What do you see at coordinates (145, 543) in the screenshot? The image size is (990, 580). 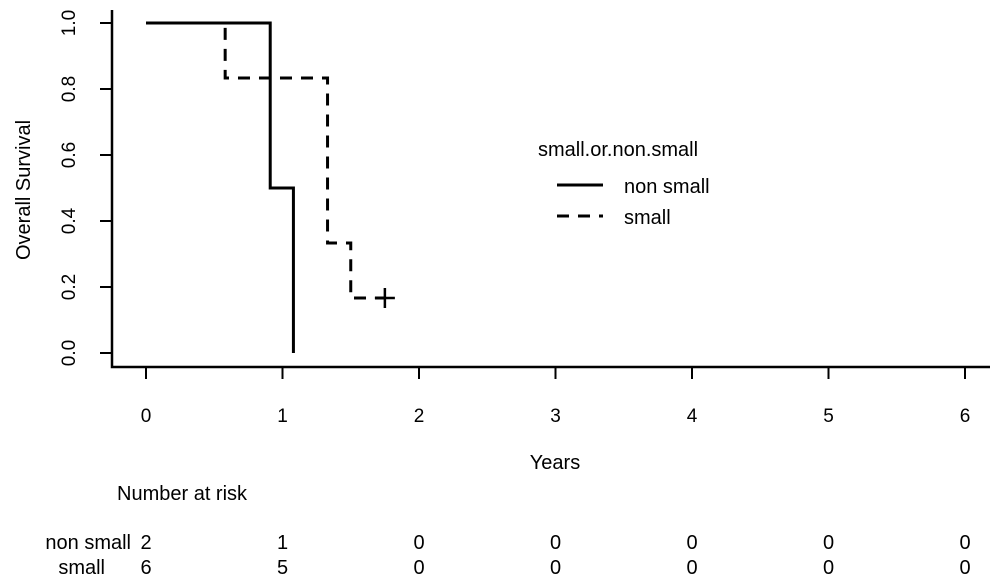 I see `risk-count: 2` at bounding box center [145, 543].